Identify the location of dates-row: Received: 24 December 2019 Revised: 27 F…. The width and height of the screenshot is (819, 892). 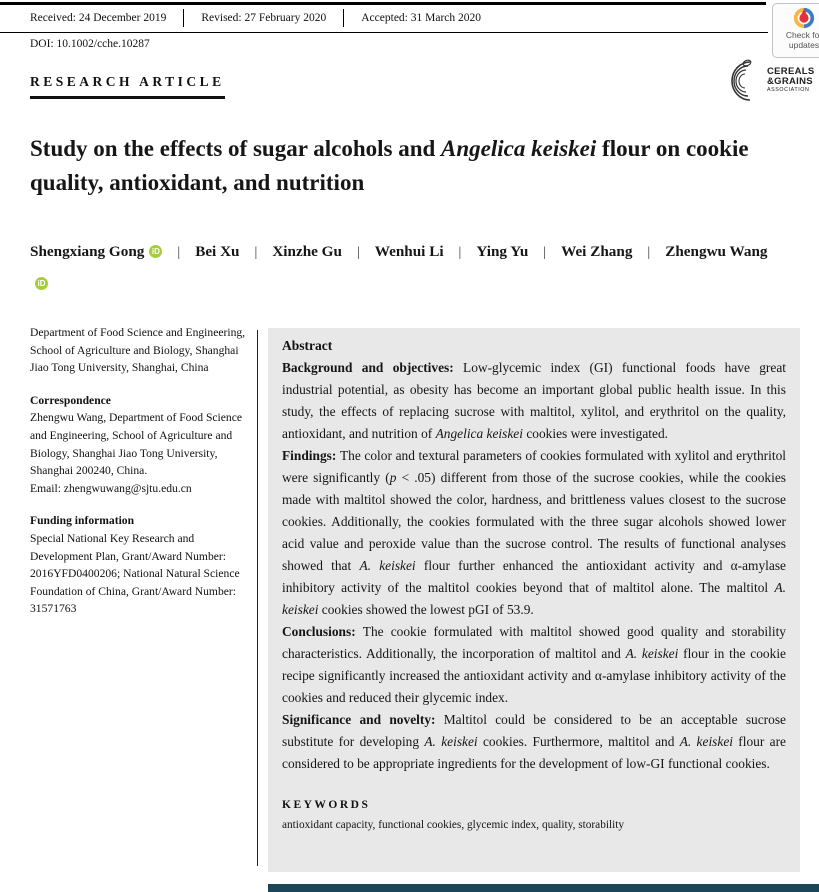
(264, 18).